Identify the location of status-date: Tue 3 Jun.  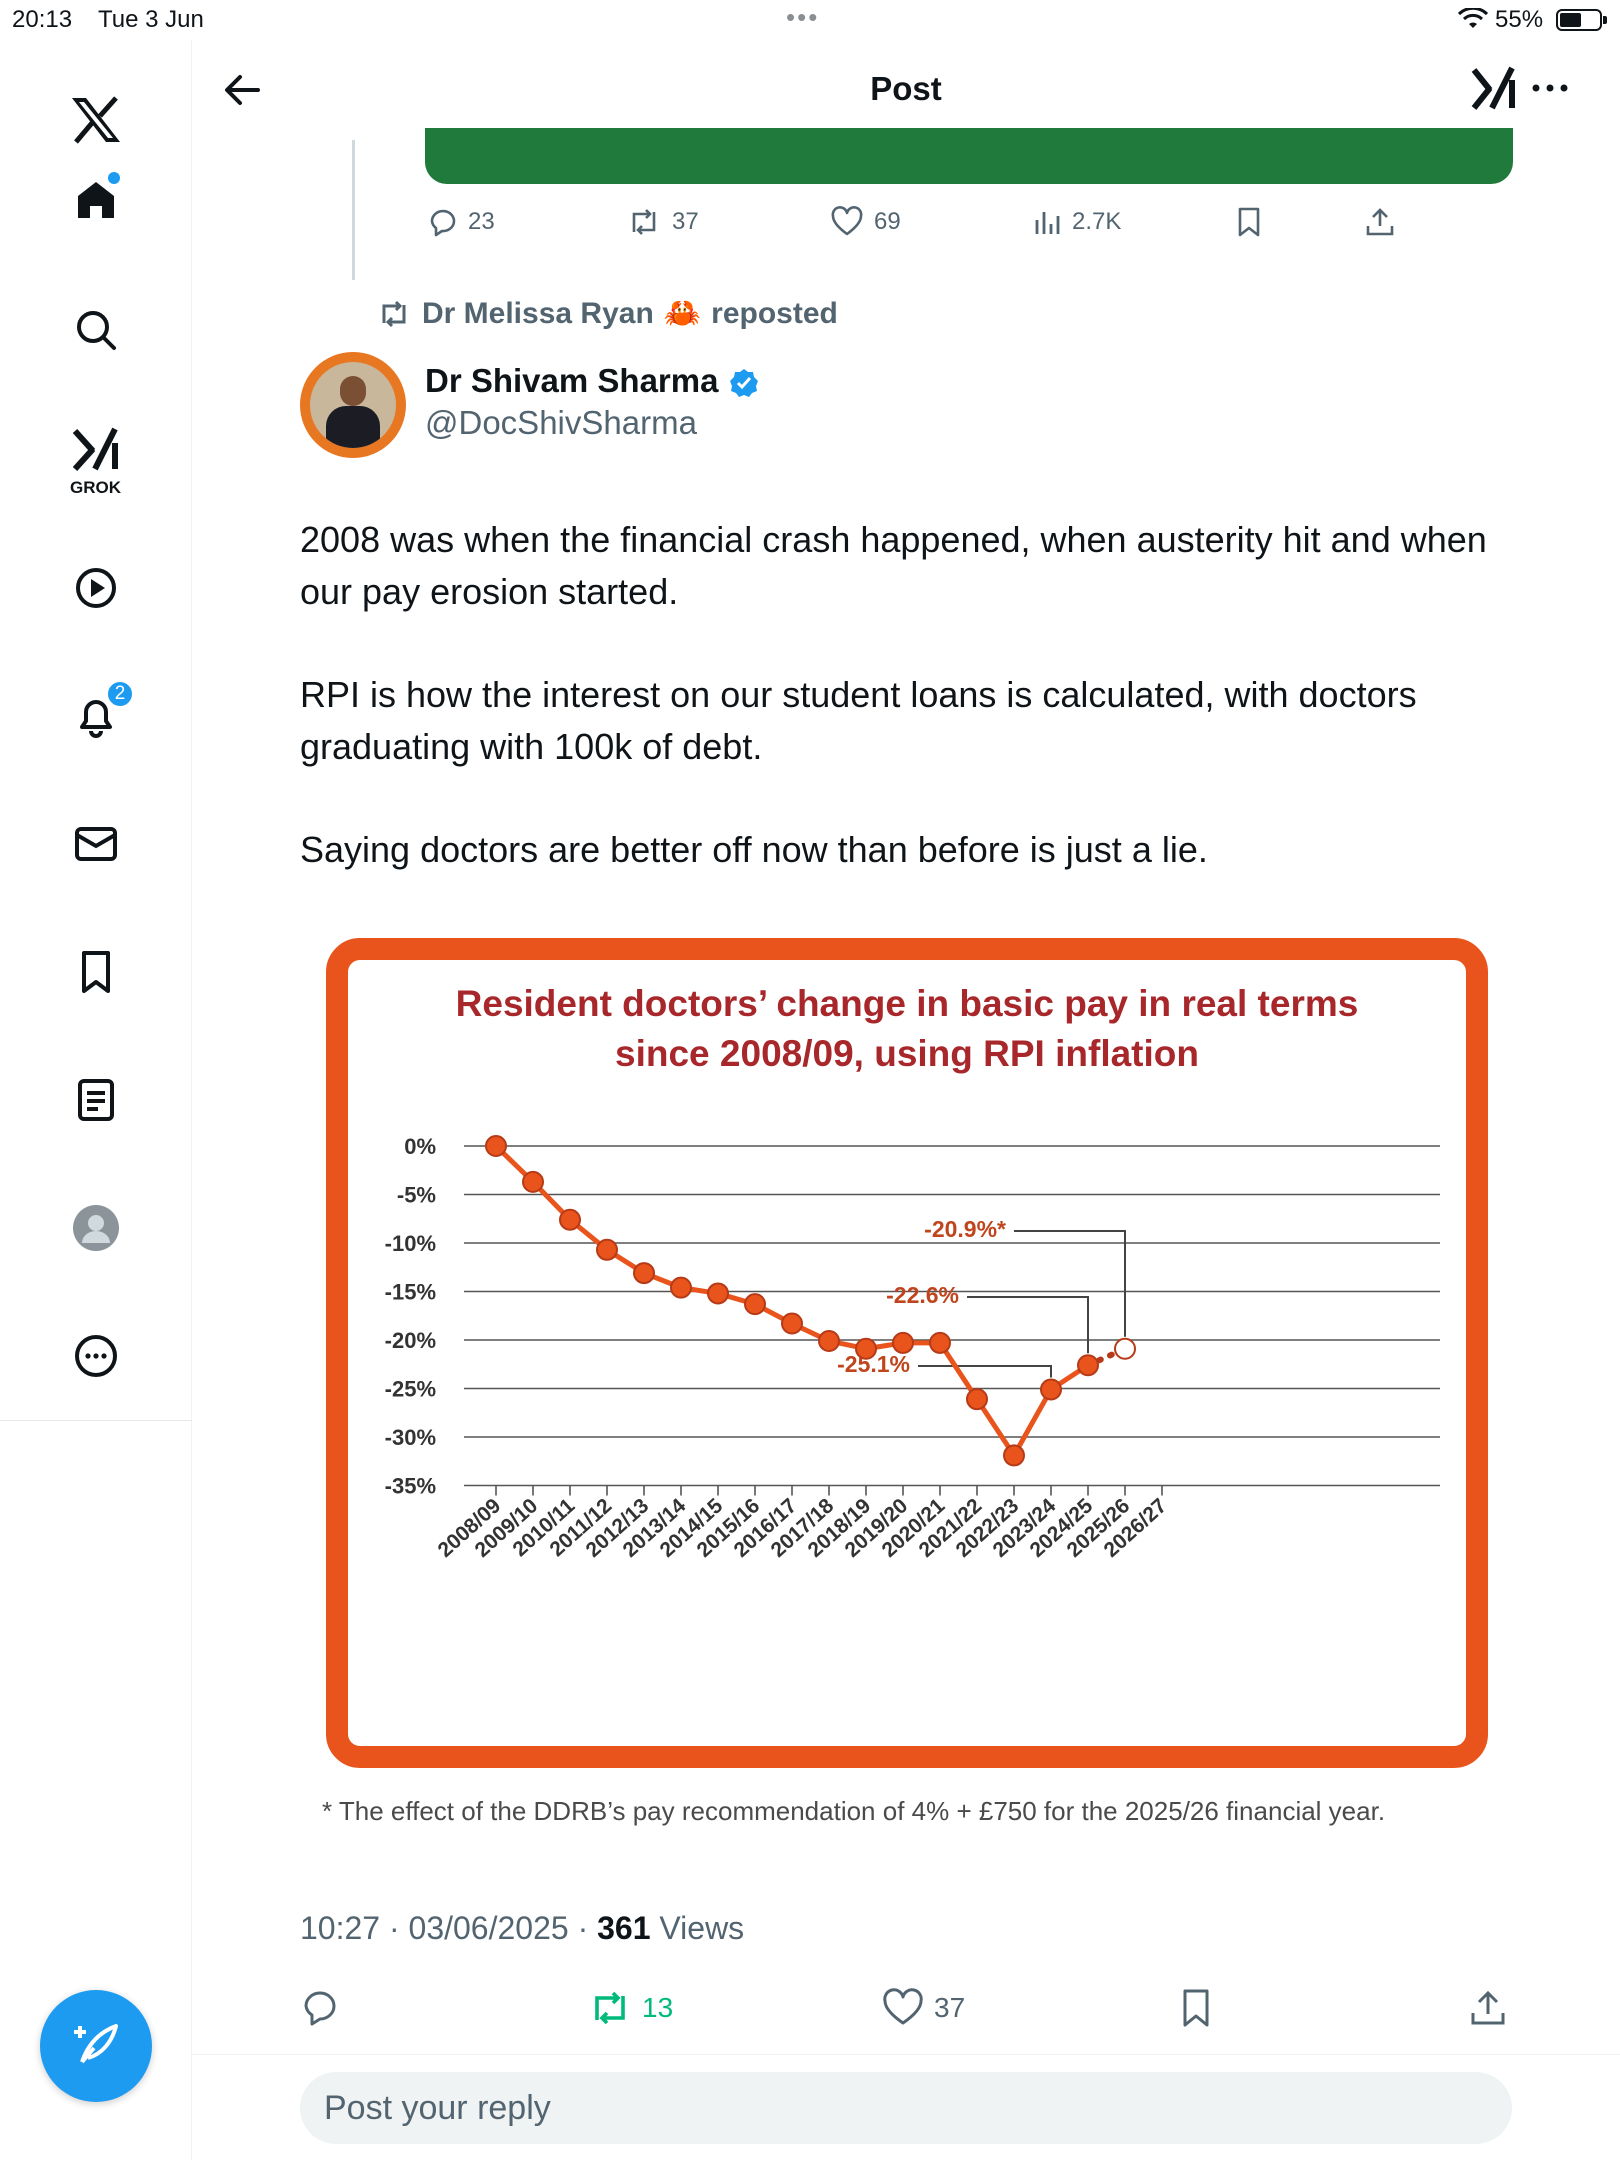
(151, 19).